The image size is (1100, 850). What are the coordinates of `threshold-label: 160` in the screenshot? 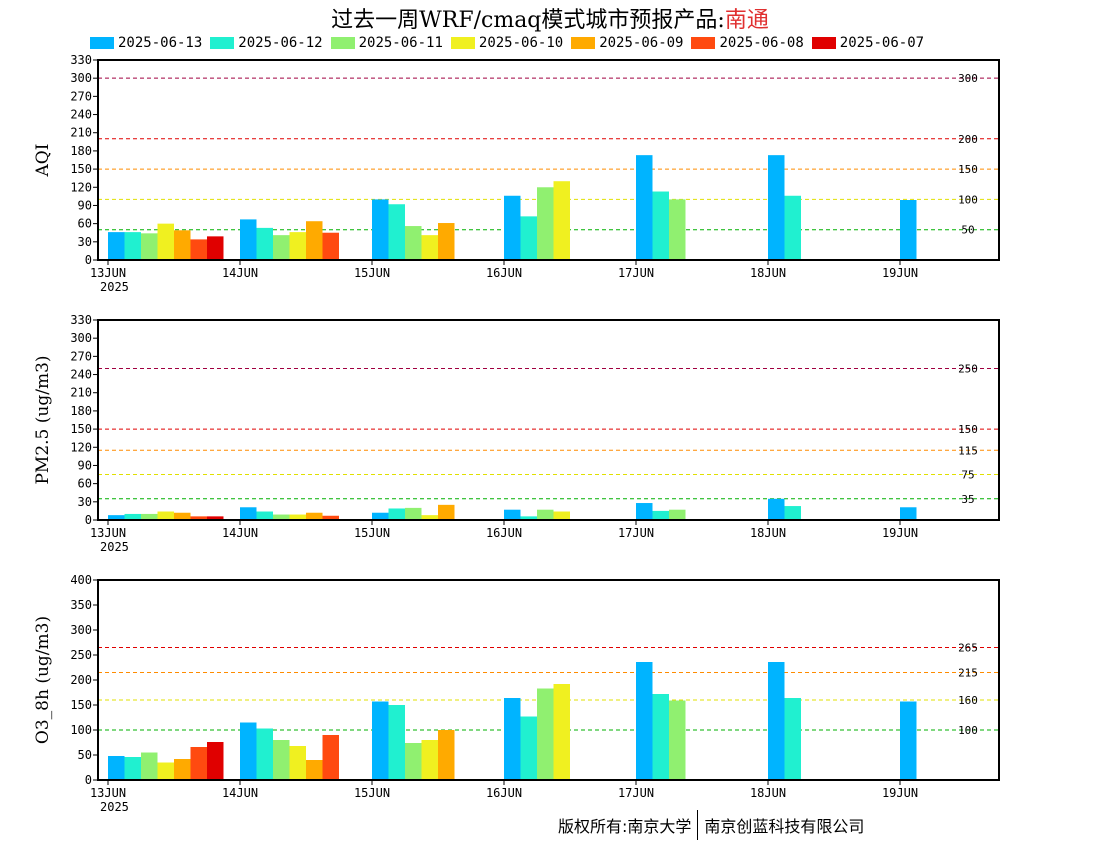 It's located at (968, 700).